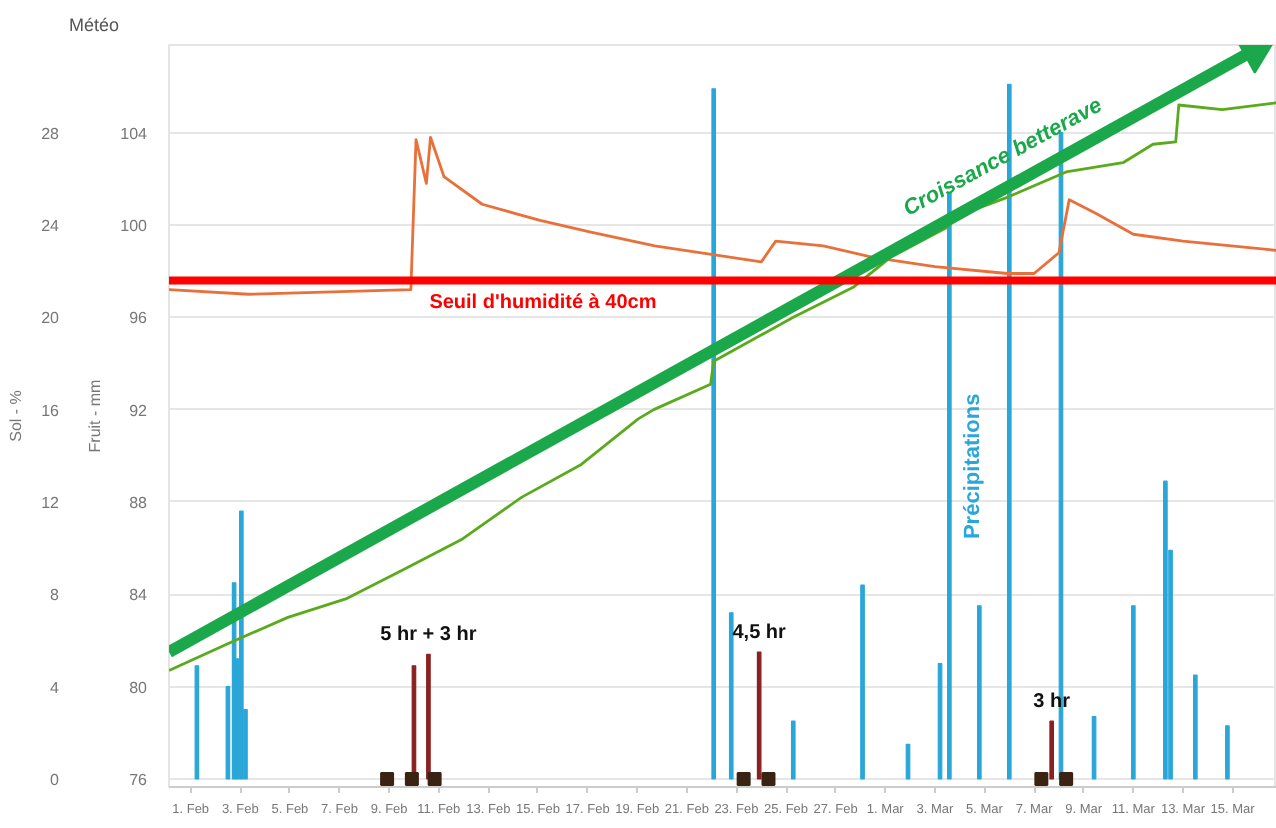  Describe the element at coordinates (139, 595) in the screenshot. I see `y2-tick-label: 84` at that location.